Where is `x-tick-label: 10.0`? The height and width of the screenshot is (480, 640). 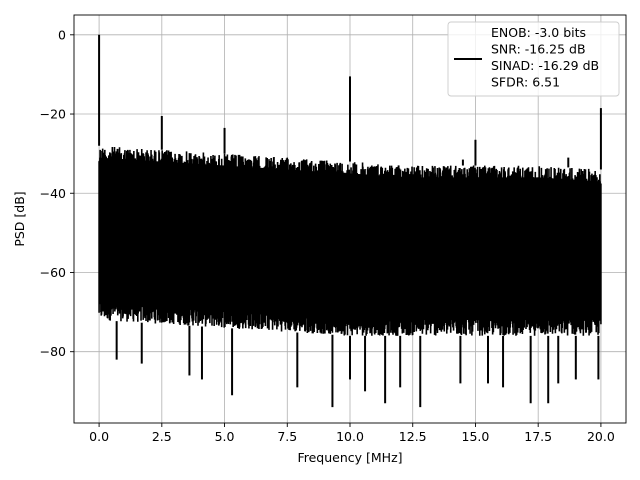
x-tick-label: 10.0 is located at coordinates (350, 436).